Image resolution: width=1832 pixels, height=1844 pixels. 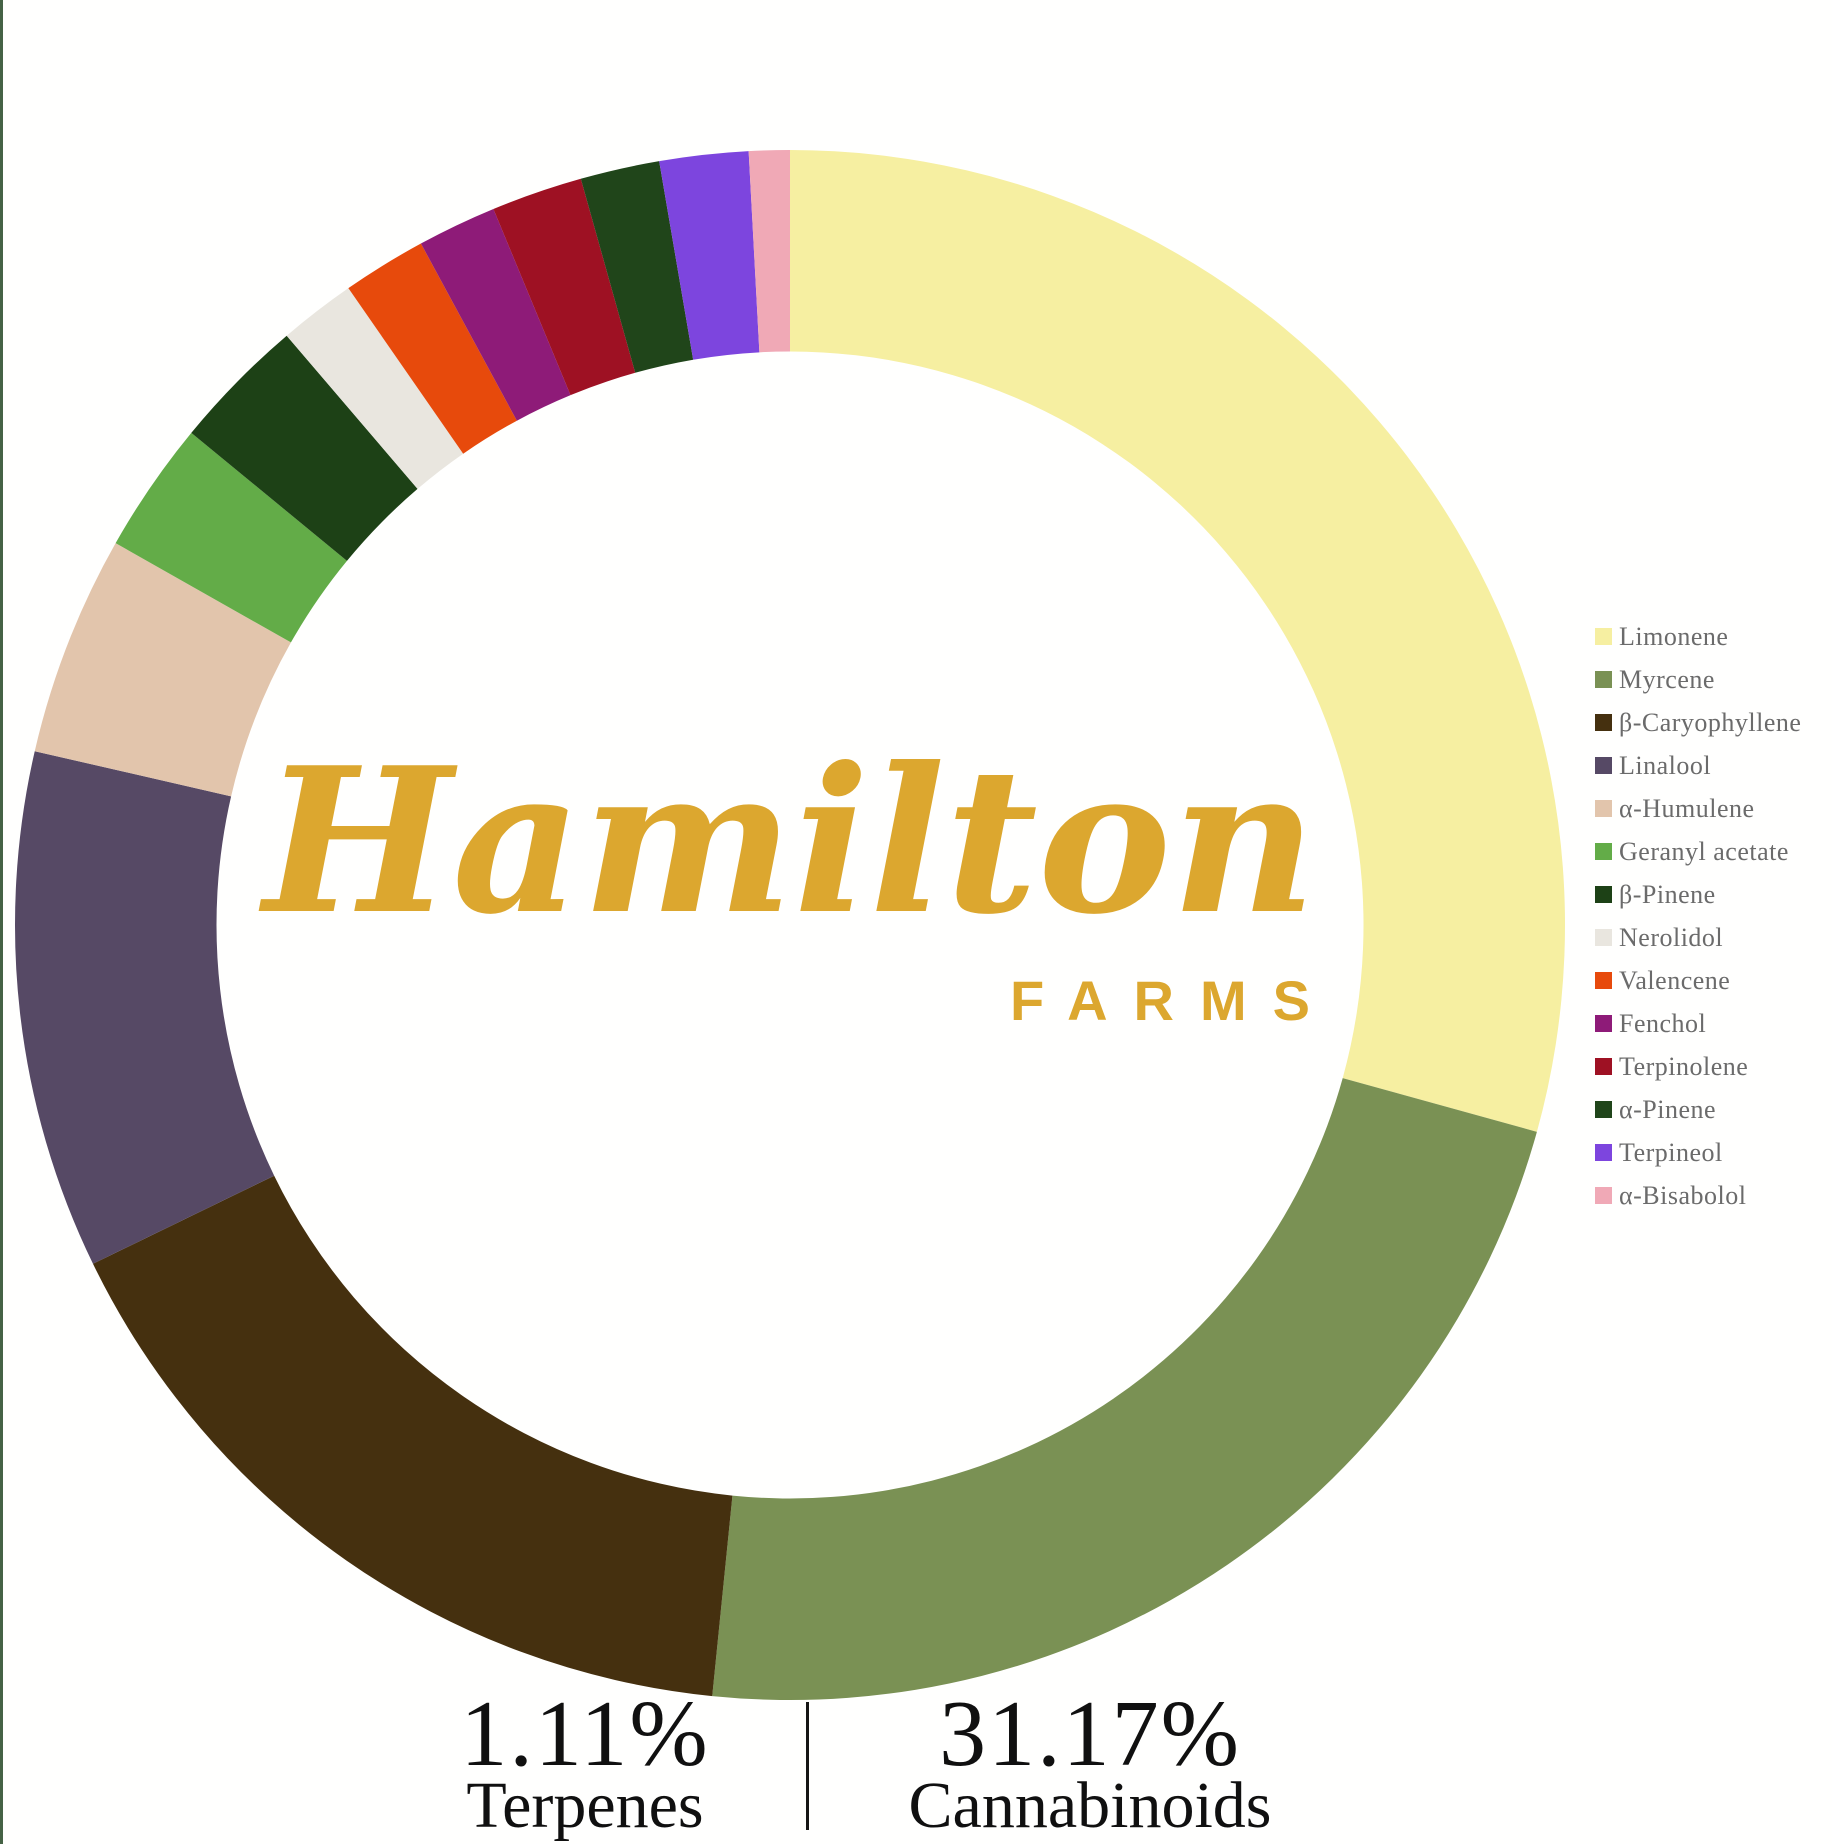 I want to click on legend-item: Fenchol, so click(x=1698, y=1023).